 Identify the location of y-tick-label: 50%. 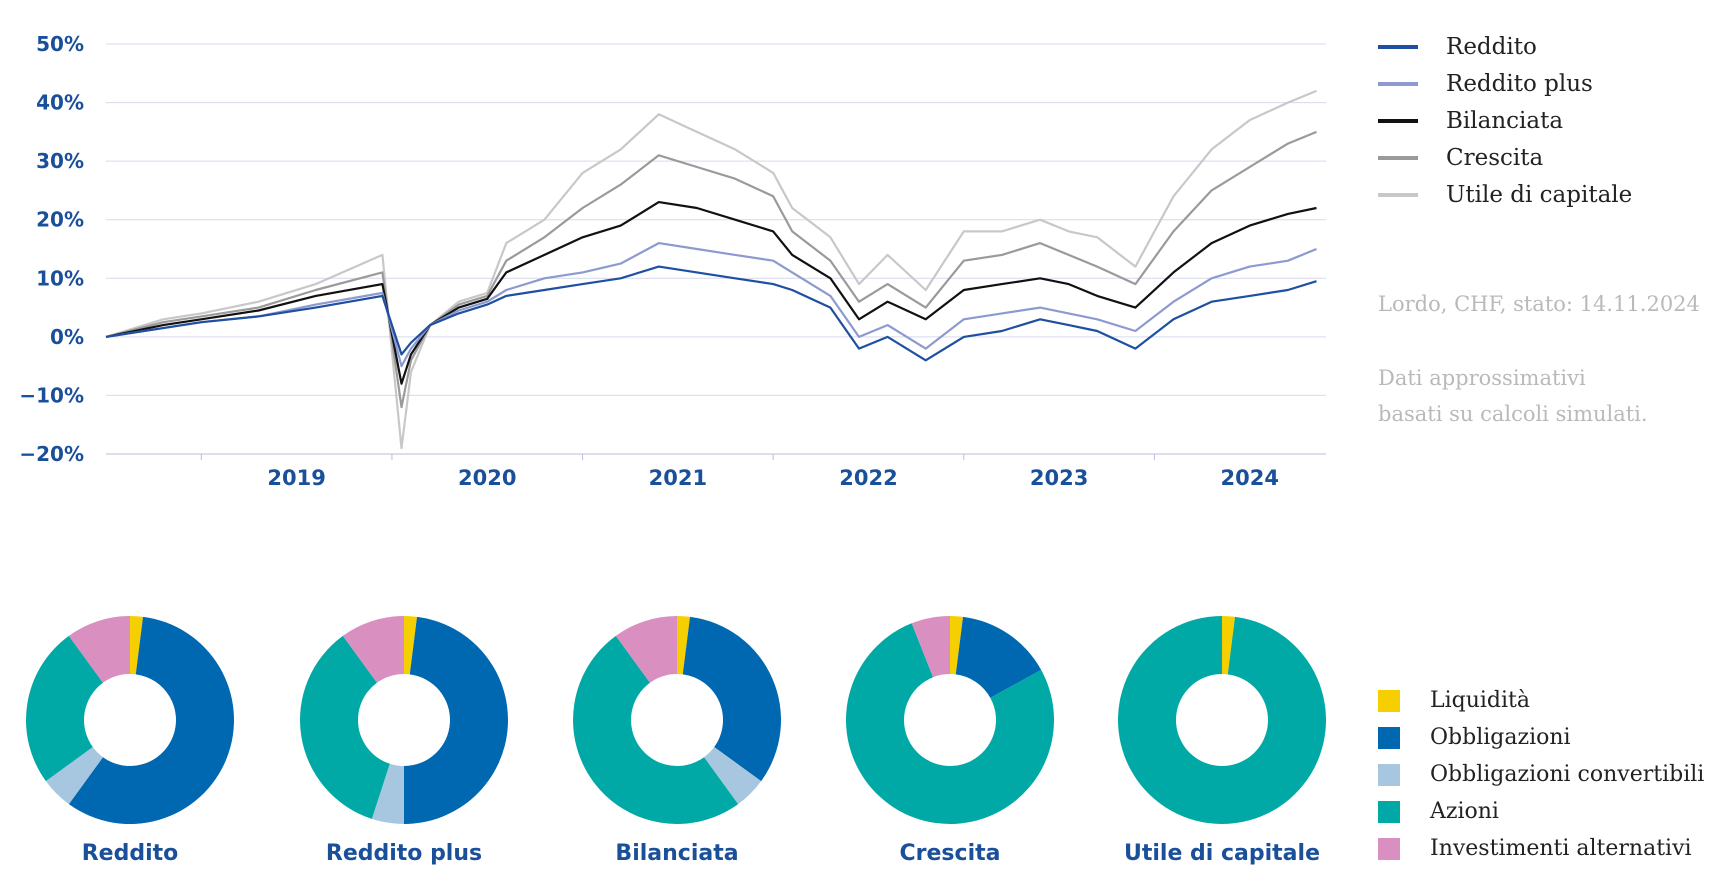
(60, 44).